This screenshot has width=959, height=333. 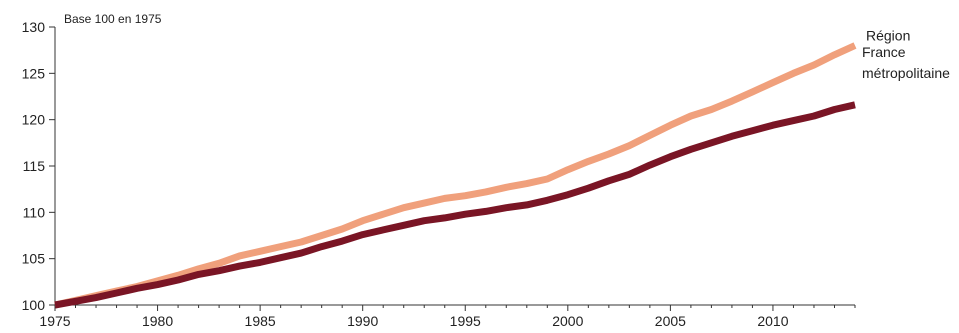 What do you see at coordinates (888, 36) in the screenshot?
I see `series-label-region: Région` at bounding box center [888, 36].